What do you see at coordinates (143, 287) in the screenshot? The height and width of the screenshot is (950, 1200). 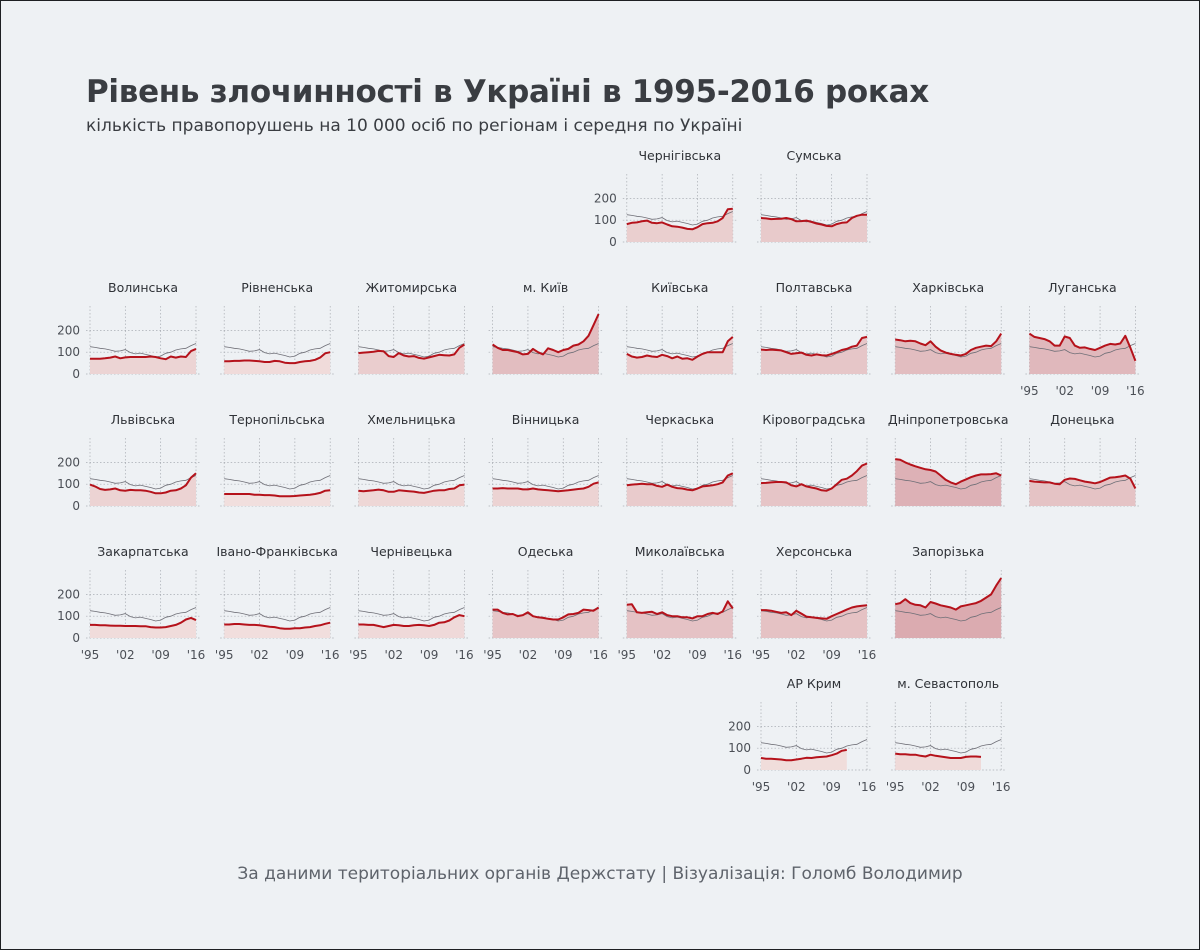 I see `region-label: Волинська` at bounding box center [143, 287].